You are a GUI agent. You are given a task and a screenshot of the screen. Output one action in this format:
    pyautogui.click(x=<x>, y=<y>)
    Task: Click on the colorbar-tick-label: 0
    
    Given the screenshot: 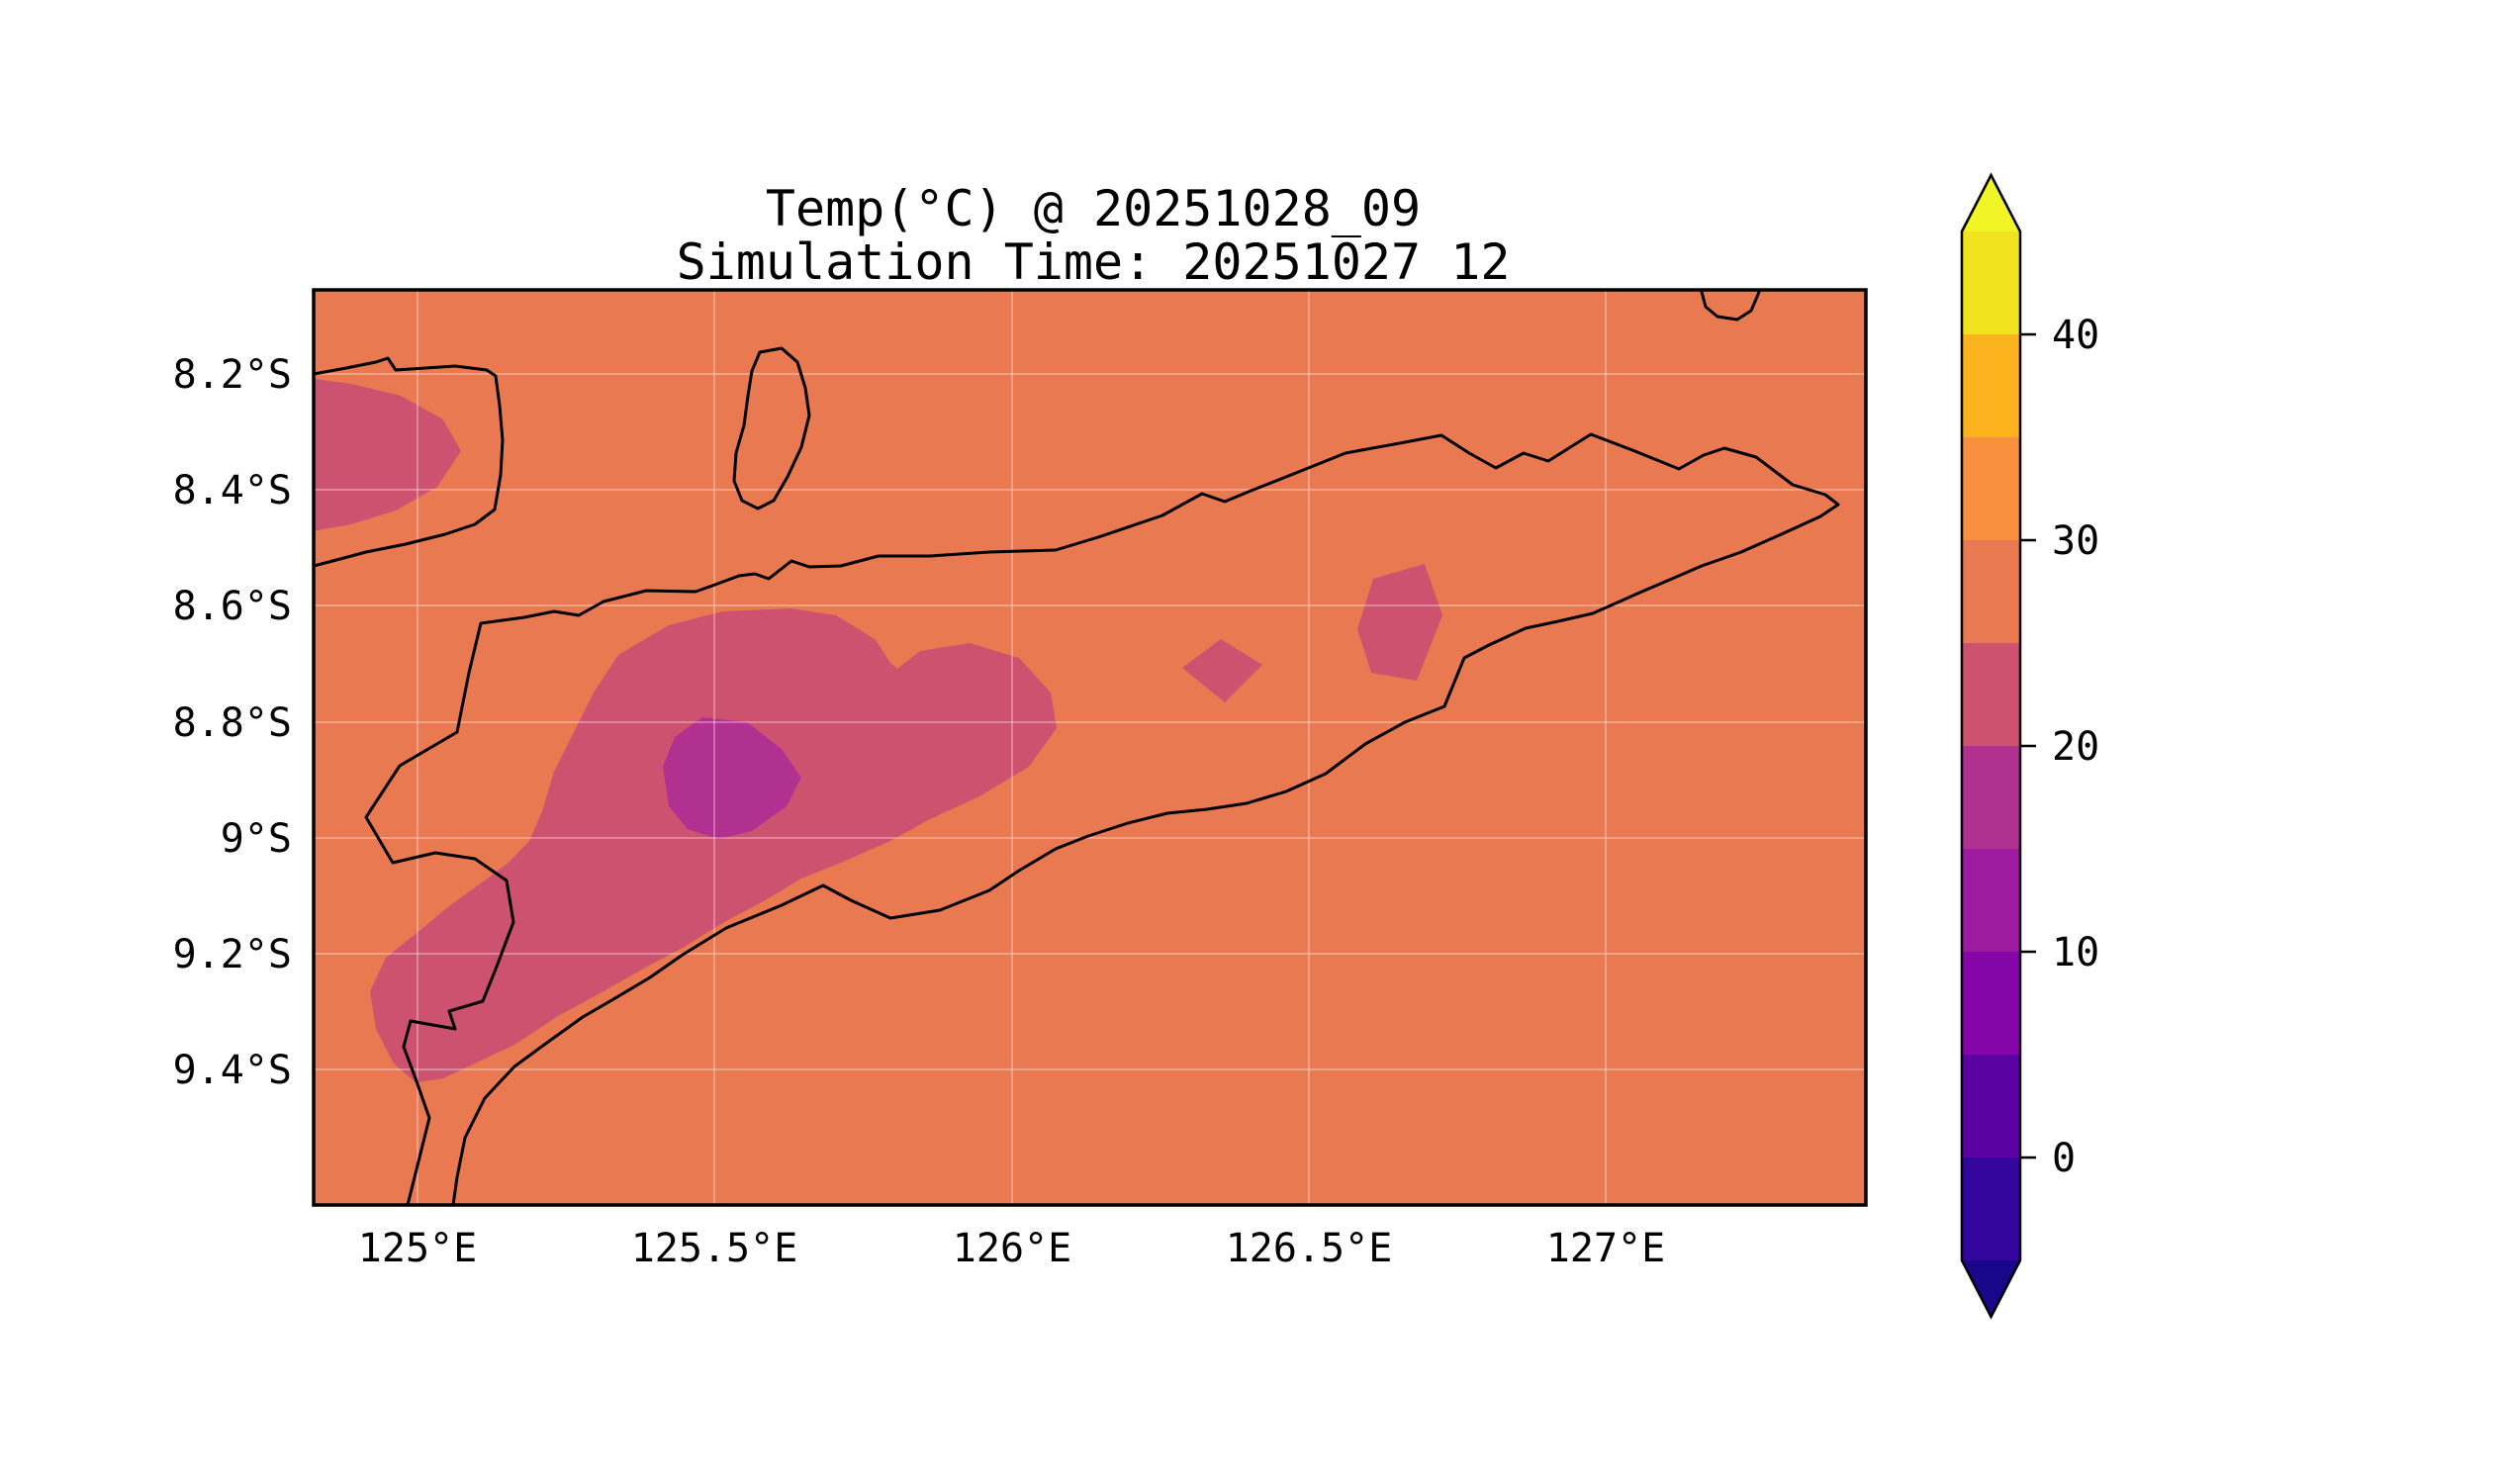 What is the action you would take?
    pyautogui.click(x=2064, y=1158)
    